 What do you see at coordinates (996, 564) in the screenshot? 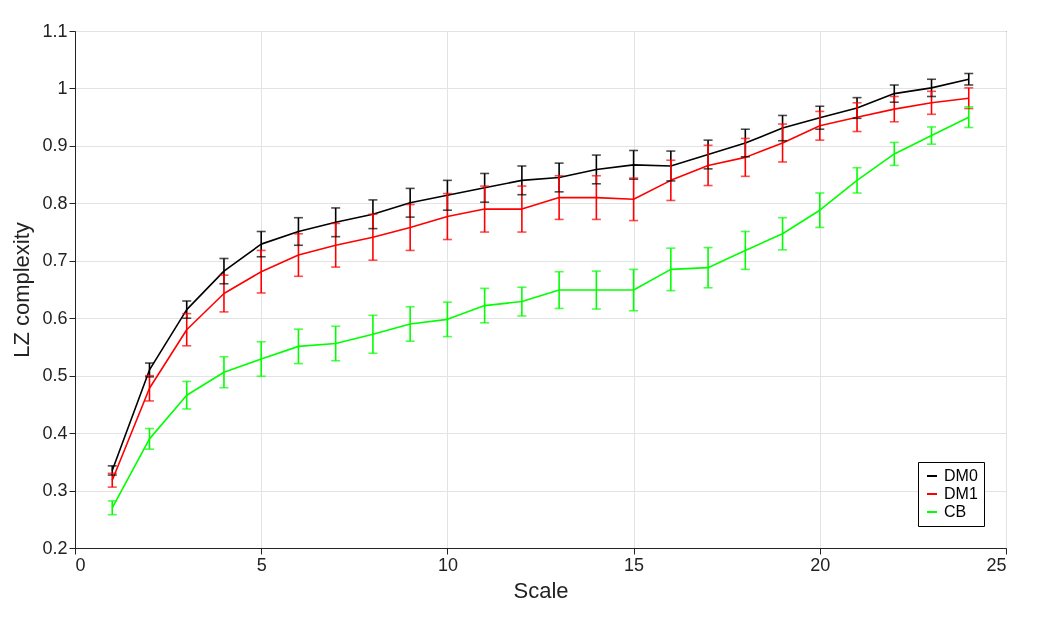
I see `x-tick-label: 25` at bounding box center [996, 564].